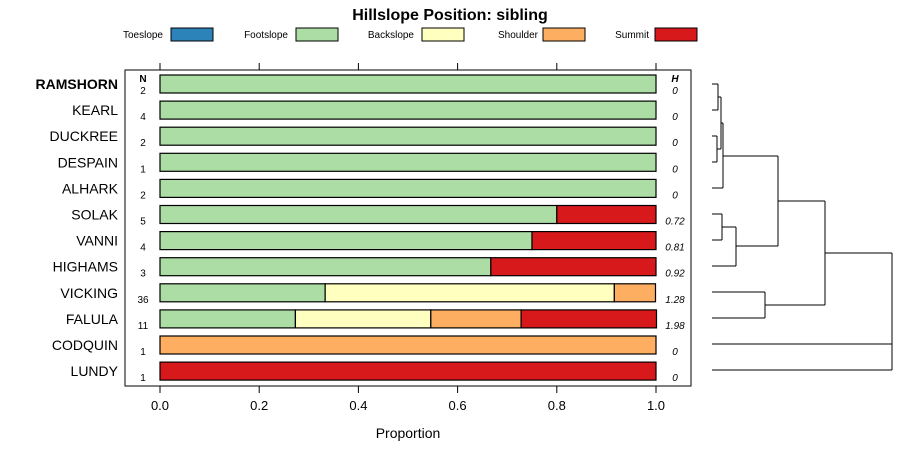 The height and width of the screenshot is (460, 900). I want to click on h-value: 0.81, so click(674, 248).